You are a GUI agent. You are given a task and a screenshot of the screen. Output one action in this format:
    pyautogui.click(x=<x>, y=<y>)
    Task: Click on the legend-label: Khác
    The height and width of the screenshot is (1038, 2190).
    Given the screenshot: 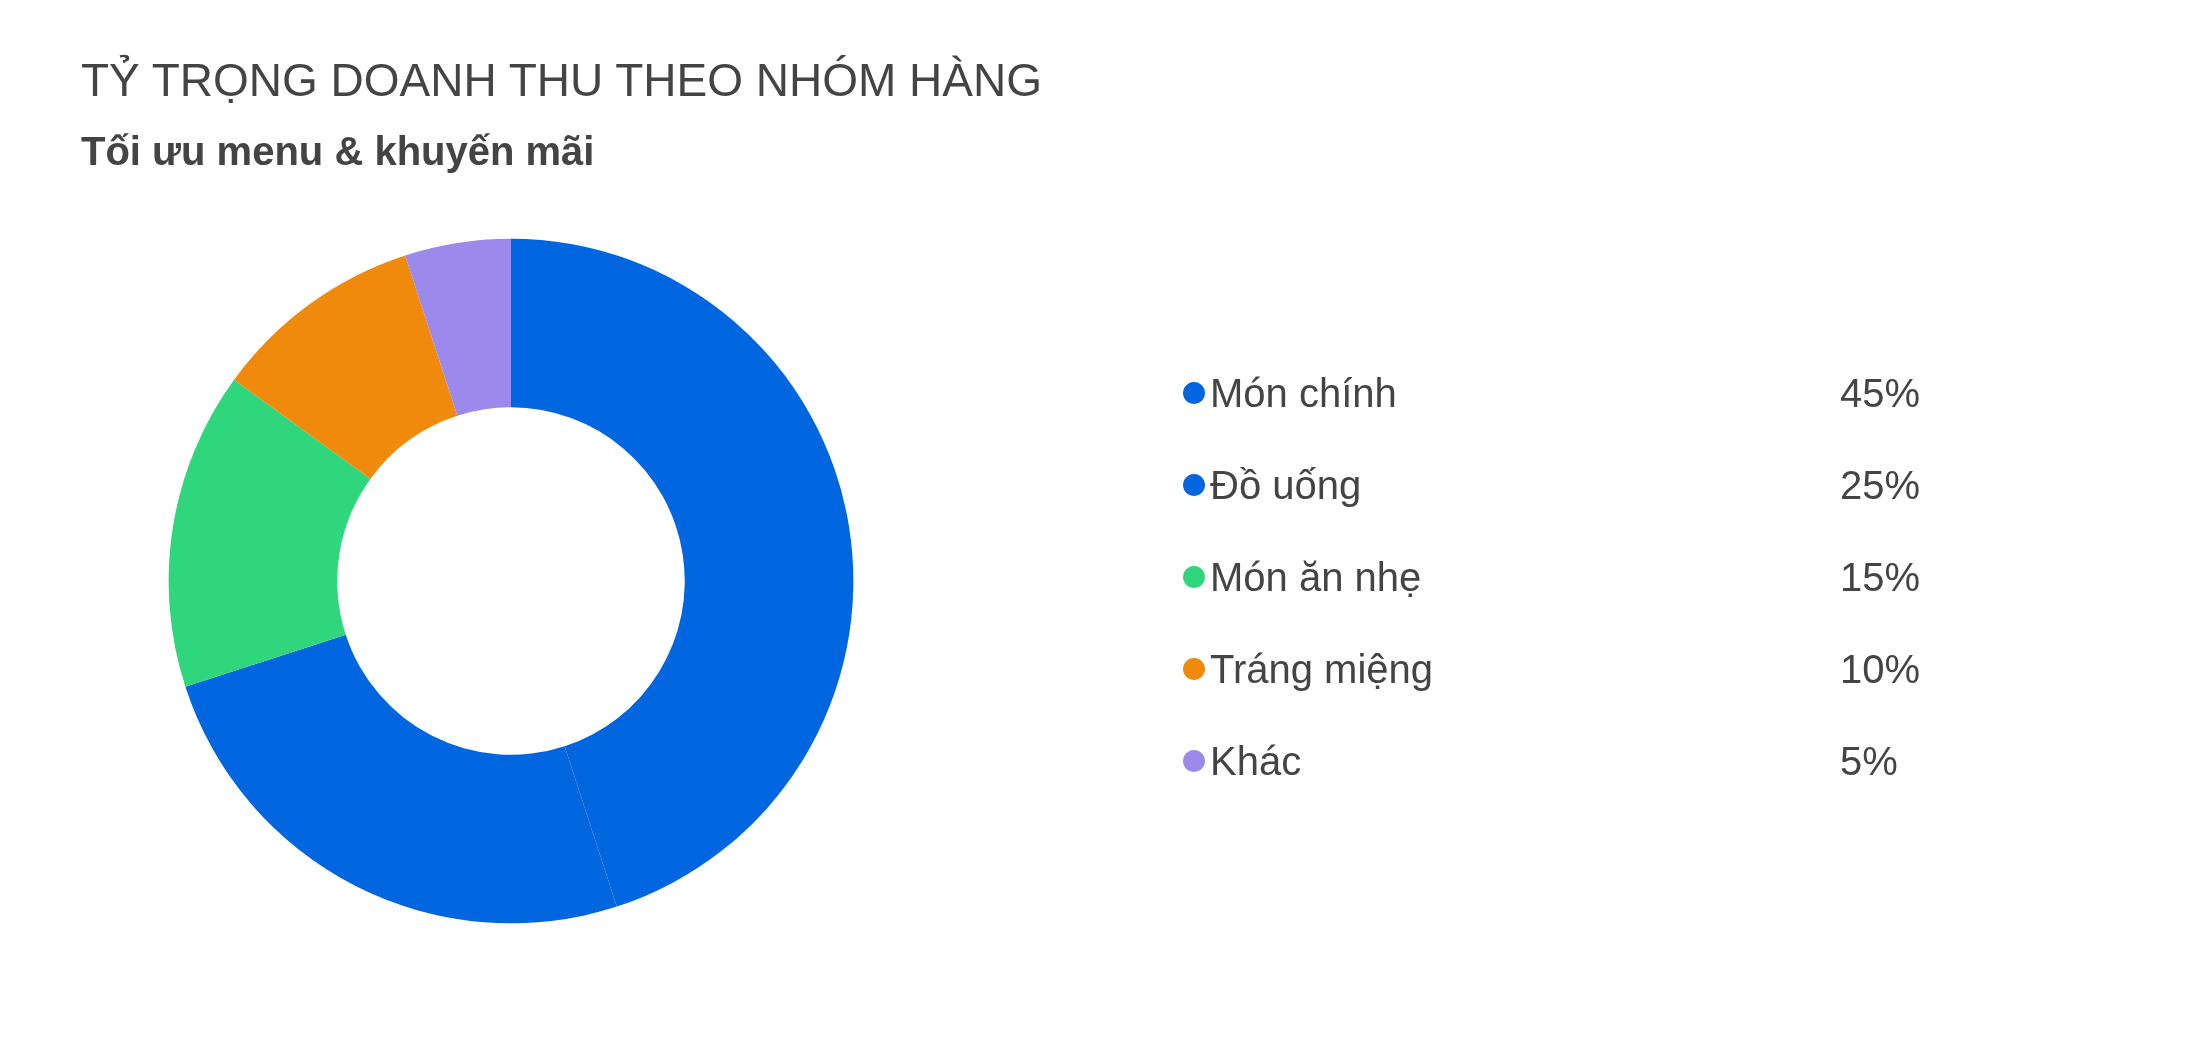 What is the action you would take?
    pyautogui.click(x=1256, y=761)
    